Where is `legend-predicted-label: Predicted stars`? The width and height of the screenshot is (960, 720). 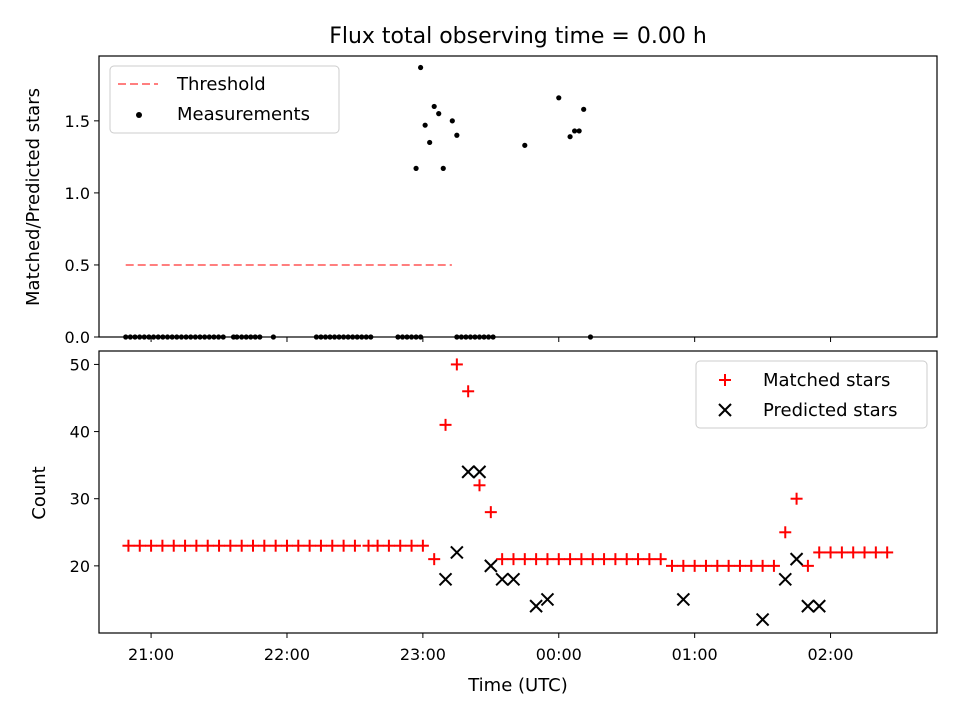 legend-predicted-label: Predicted stars is located at coordinates (830, 410).